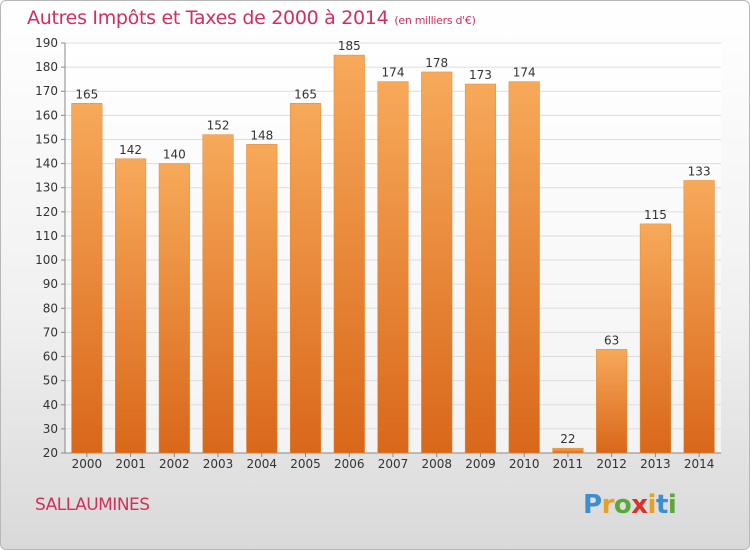  Describe the element at coordinates (655, 464) in the screenshot. I see `x-tick-label: 2013` at that location.